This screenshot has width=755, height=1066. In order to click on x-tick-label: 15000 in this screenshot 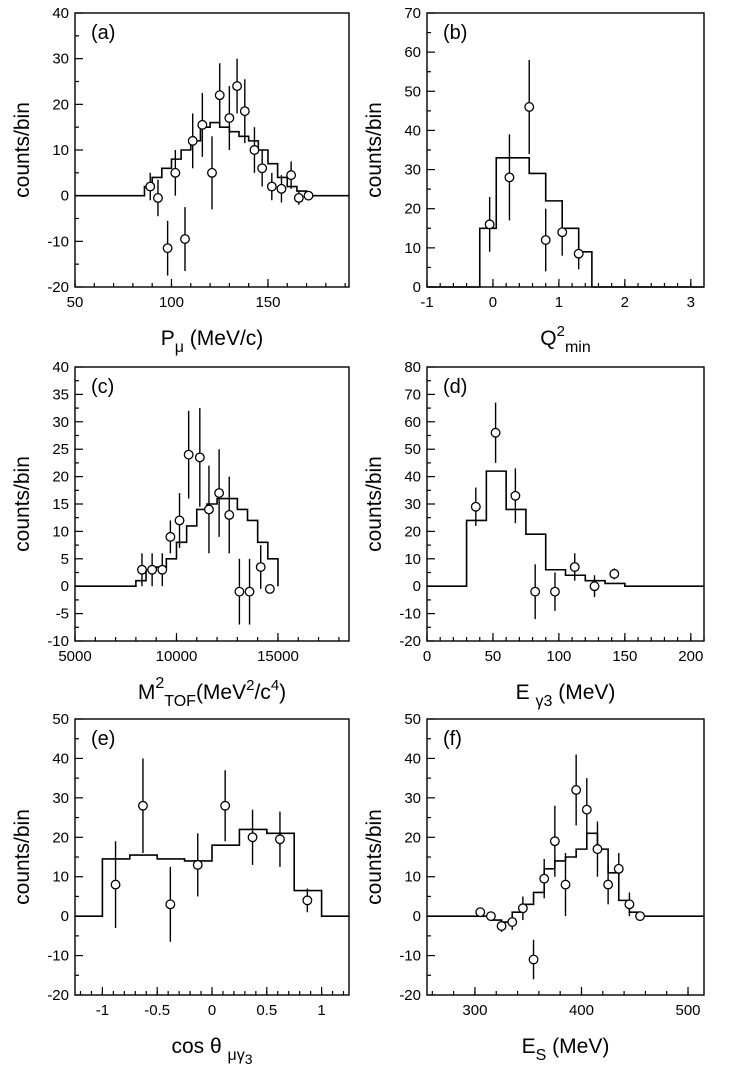, I will do `click(278, 656)`.